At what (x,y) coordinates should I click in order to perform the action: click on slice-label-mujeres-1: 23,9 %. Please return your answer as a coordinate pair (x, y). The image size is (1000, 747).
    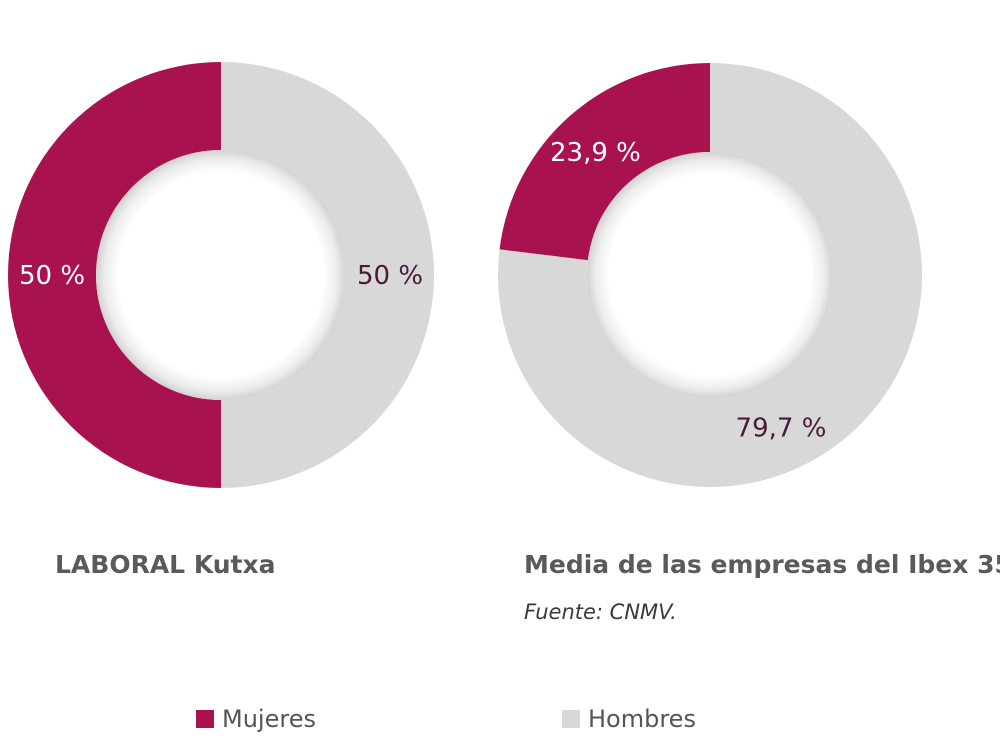
    Looking at the image, I should click on (595, 153).